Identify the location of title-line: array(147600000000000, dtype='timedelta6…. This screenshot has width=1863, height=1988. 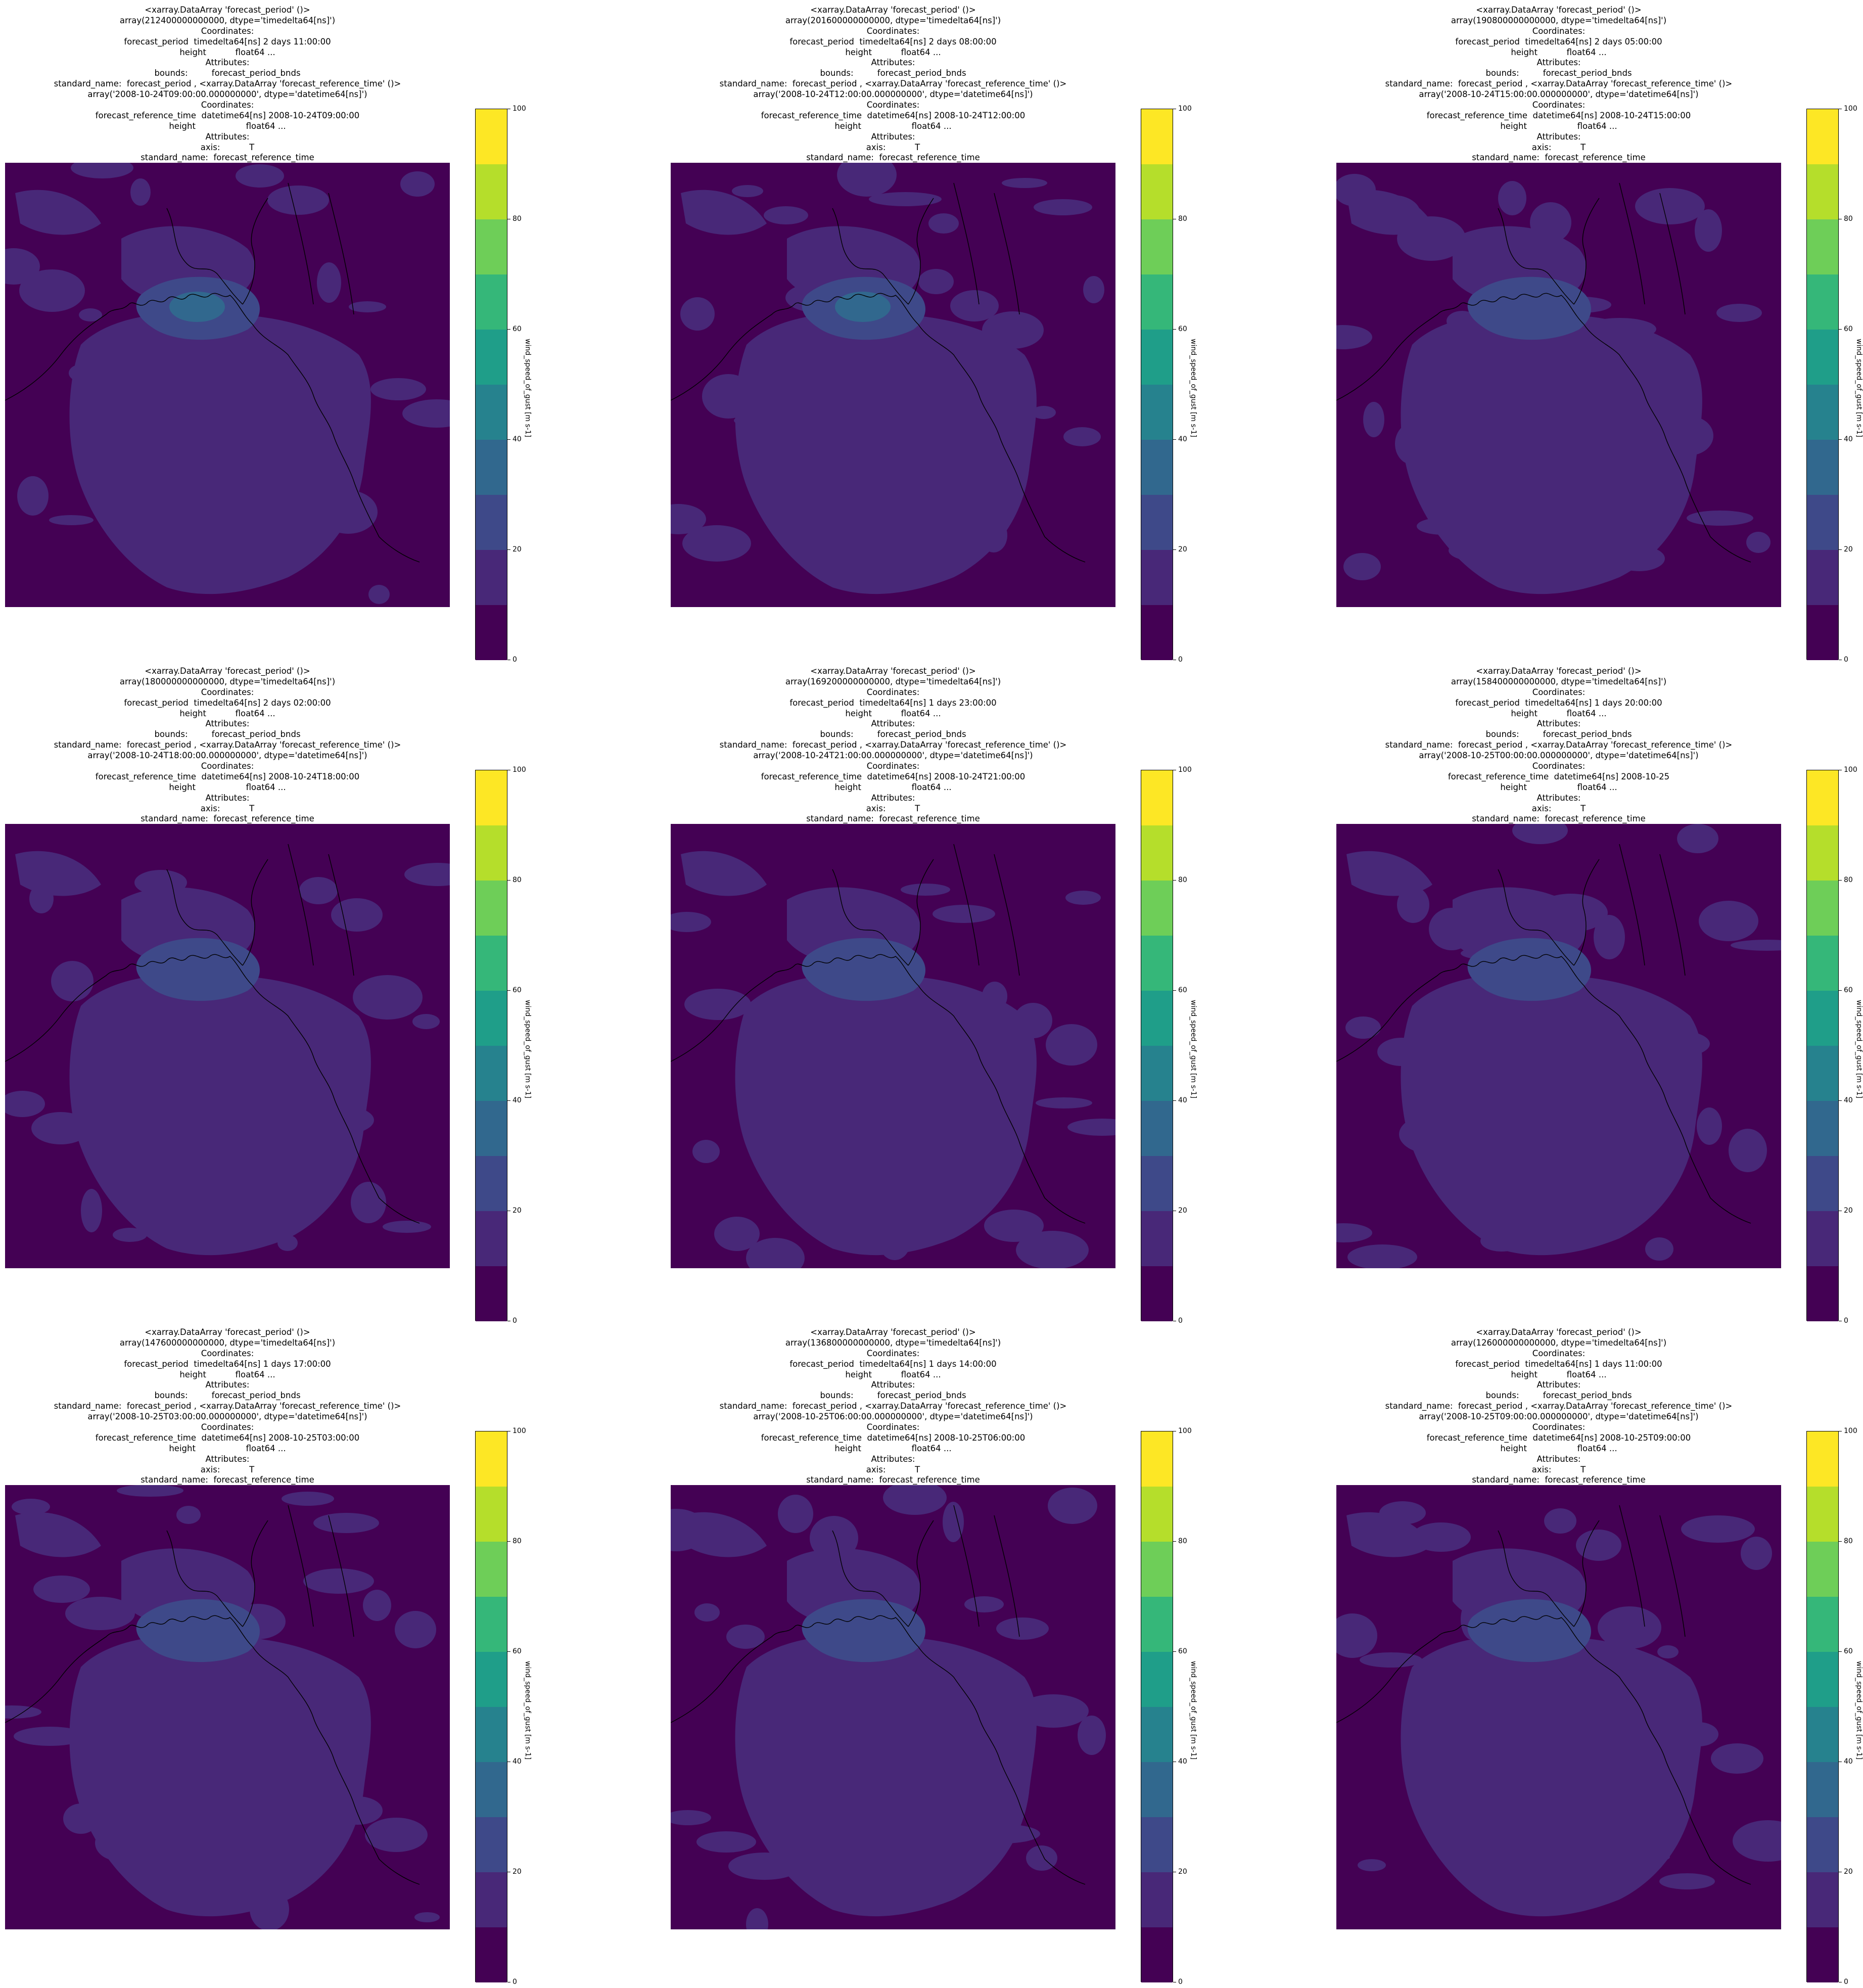
(227, 1342).